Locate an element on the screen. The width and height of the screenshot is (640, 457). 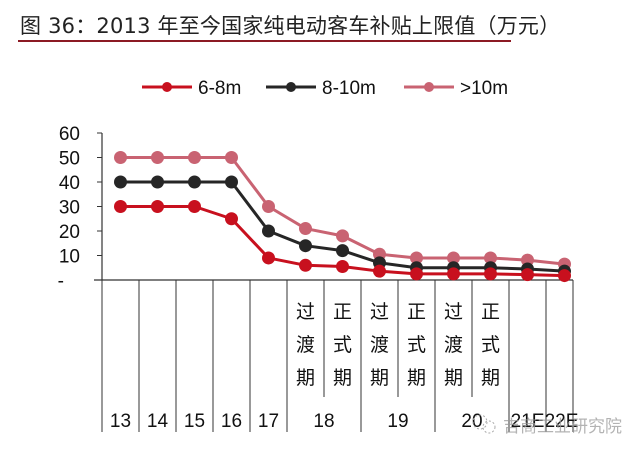
y-tick-label: 30 is located at coordinates (69, 208).